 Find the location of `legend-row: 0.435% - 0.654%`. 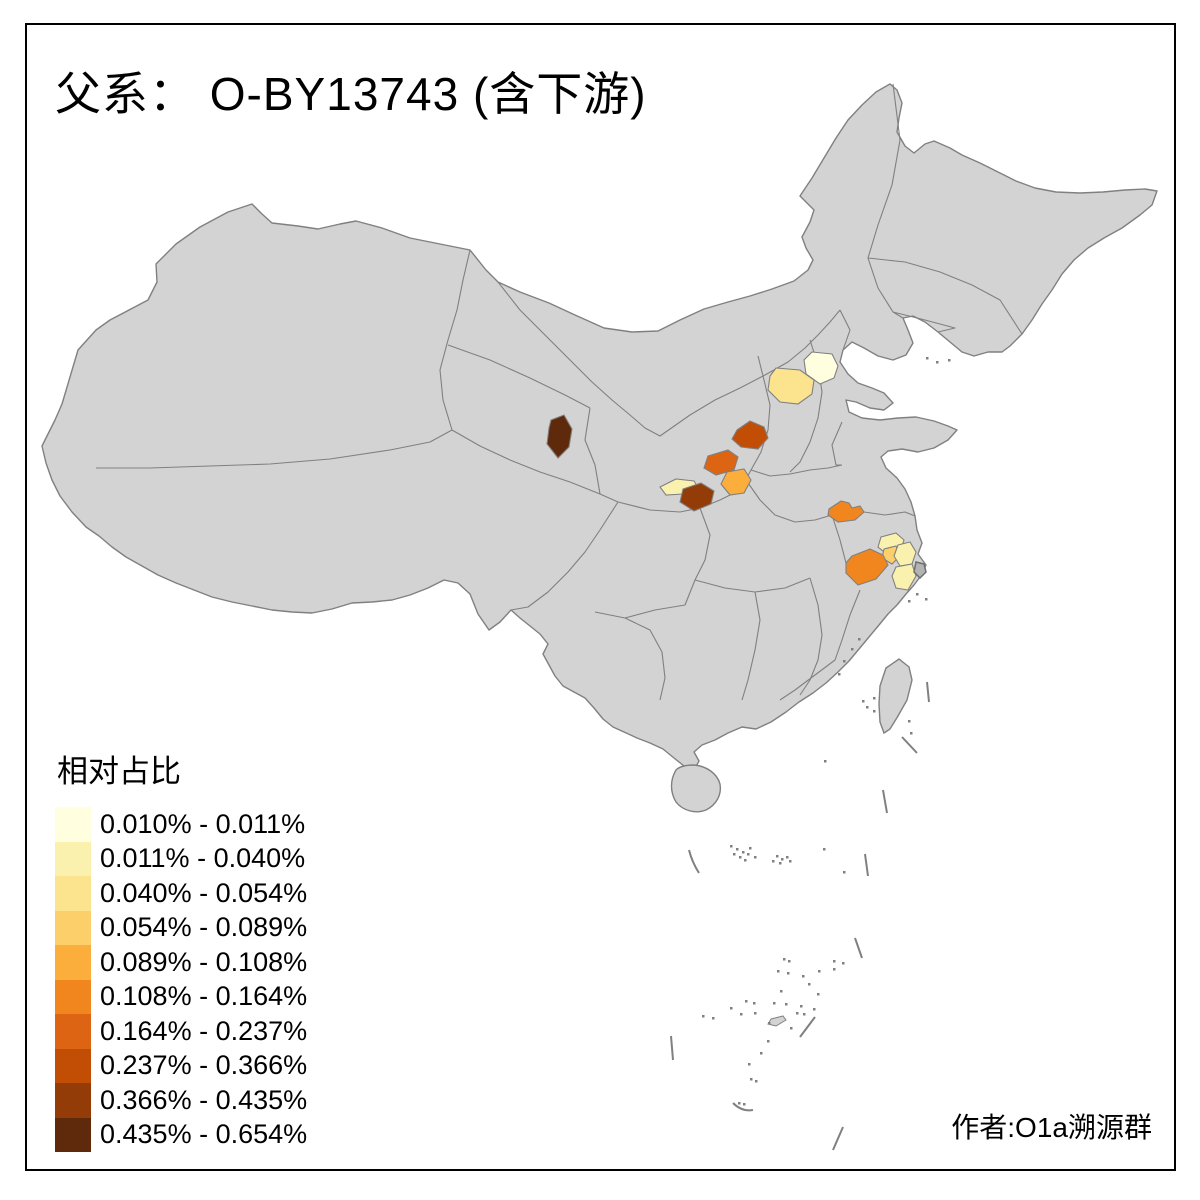

legend-row: 0.435% - 0.654% is located at coordinates (181, 1134).